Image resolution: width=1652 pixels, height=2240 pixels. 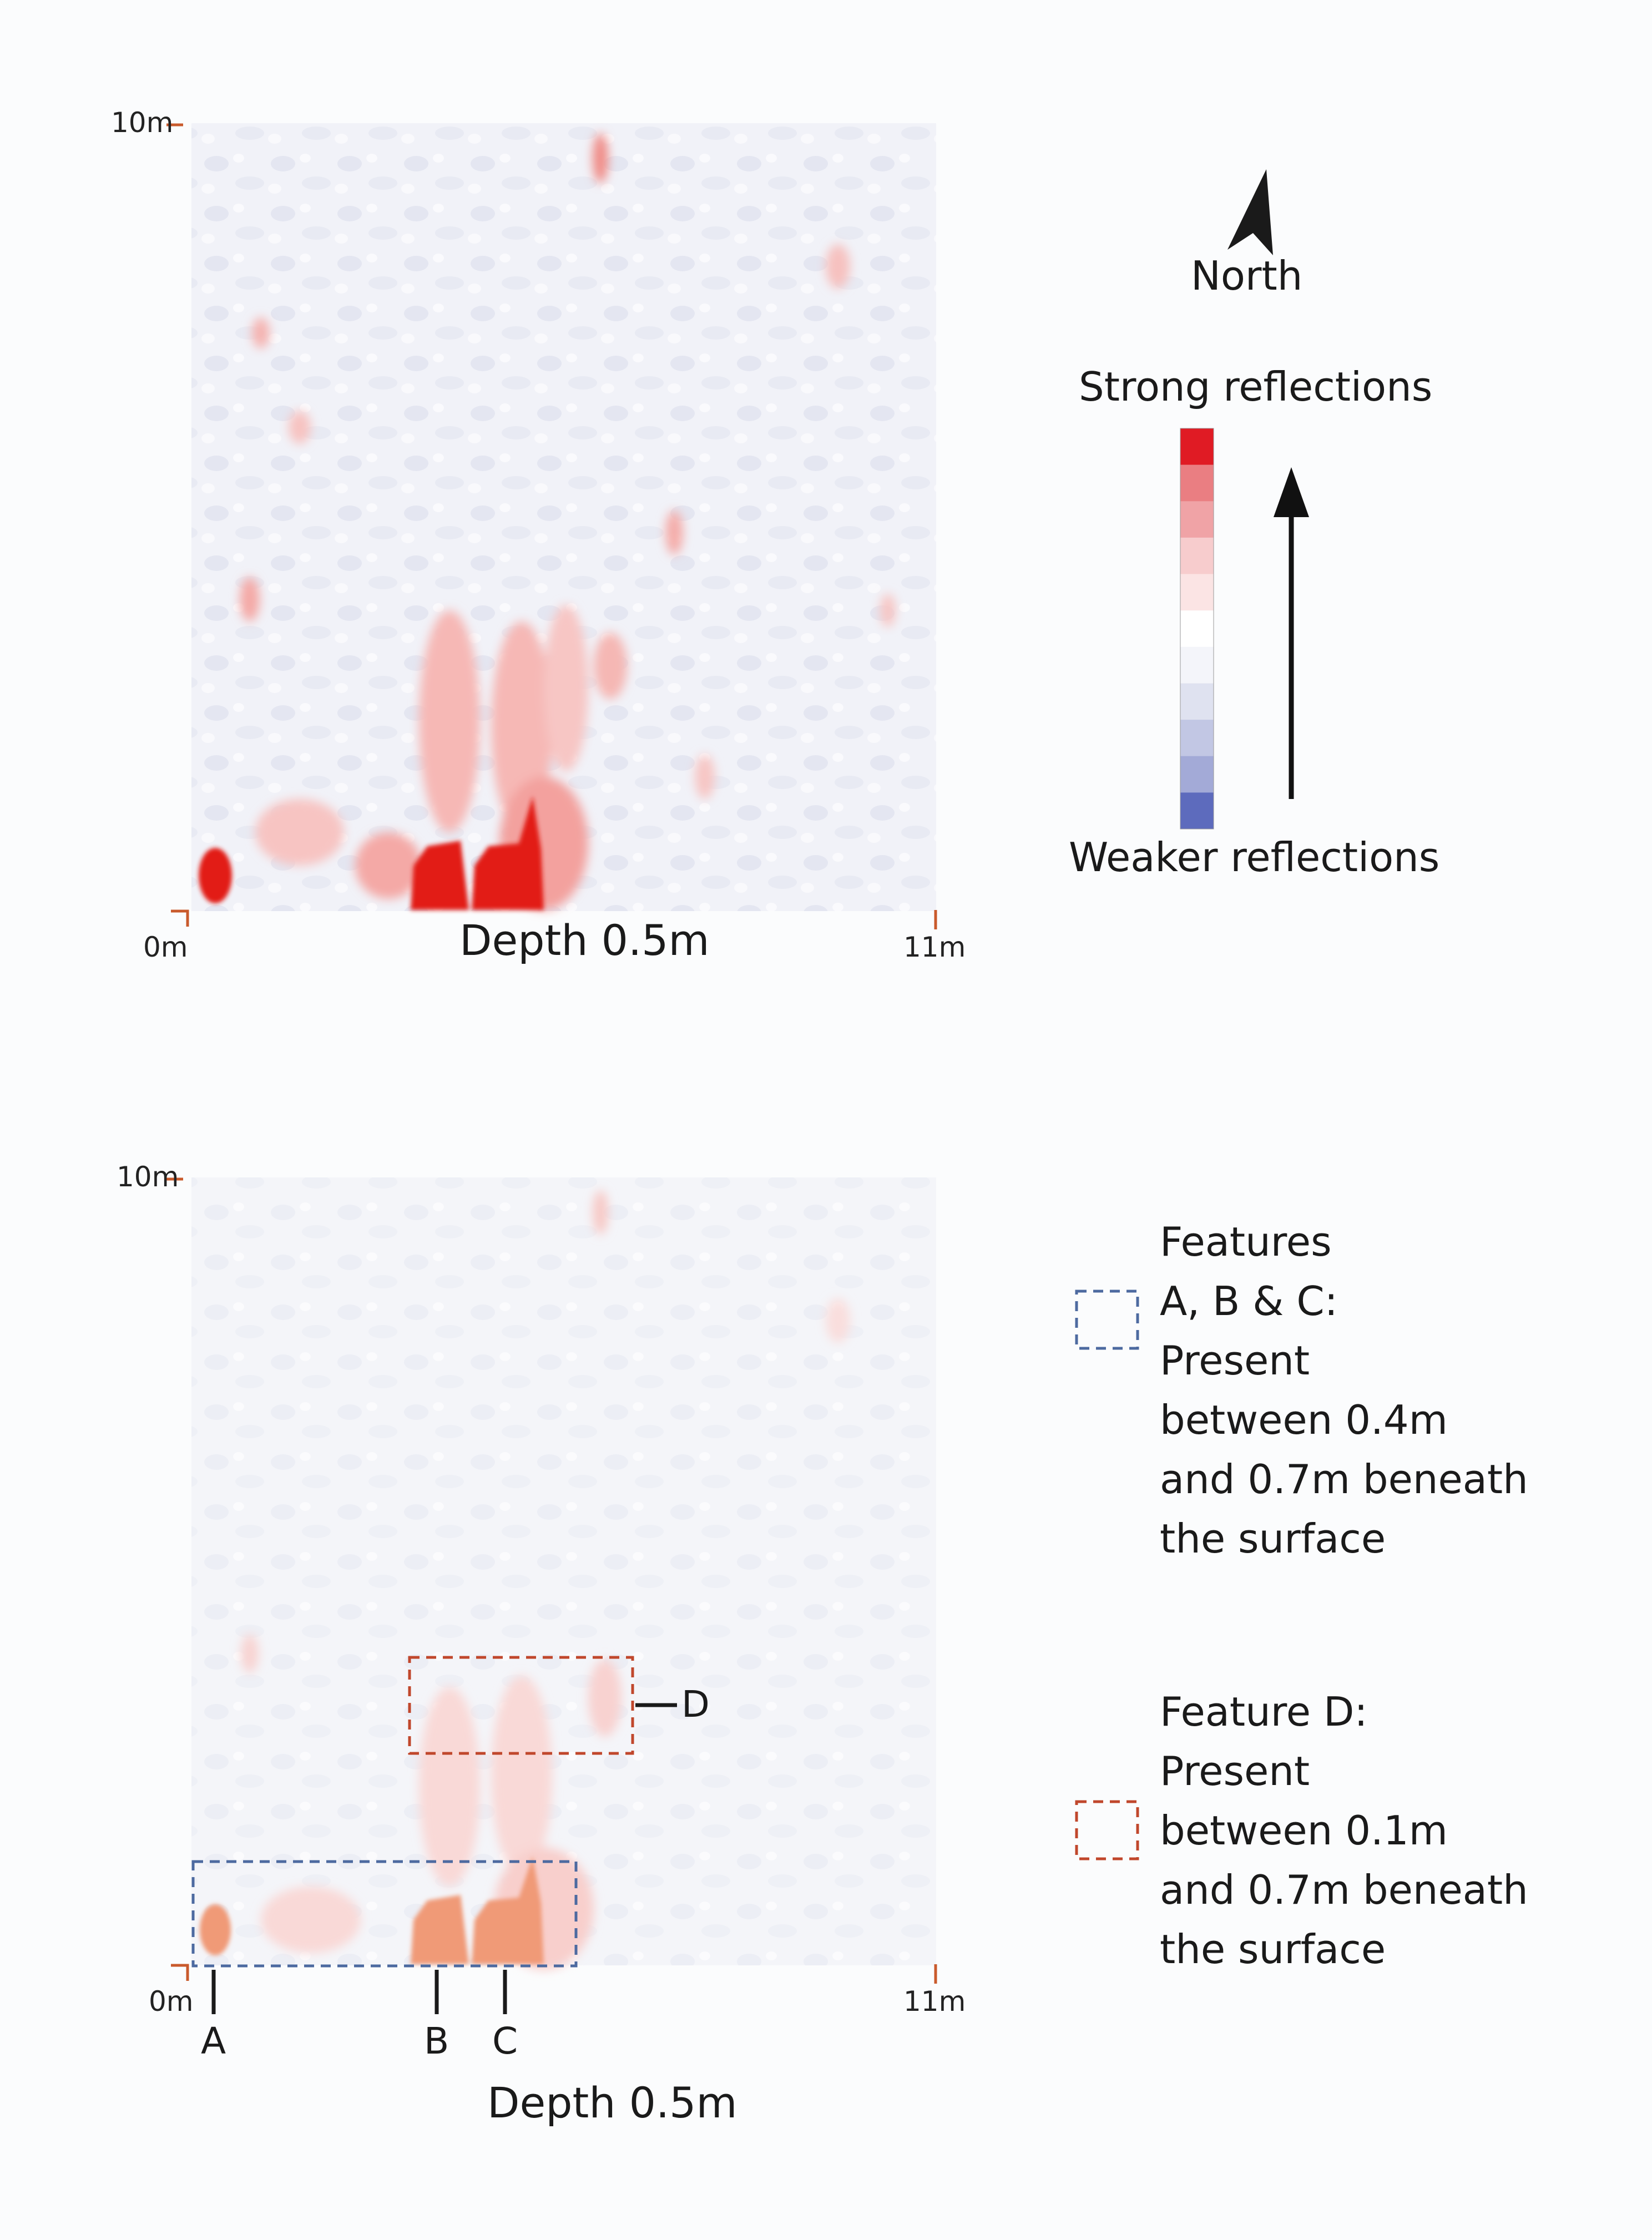 I want to click on marker-d-label: D, so click(x=695, y=1704).